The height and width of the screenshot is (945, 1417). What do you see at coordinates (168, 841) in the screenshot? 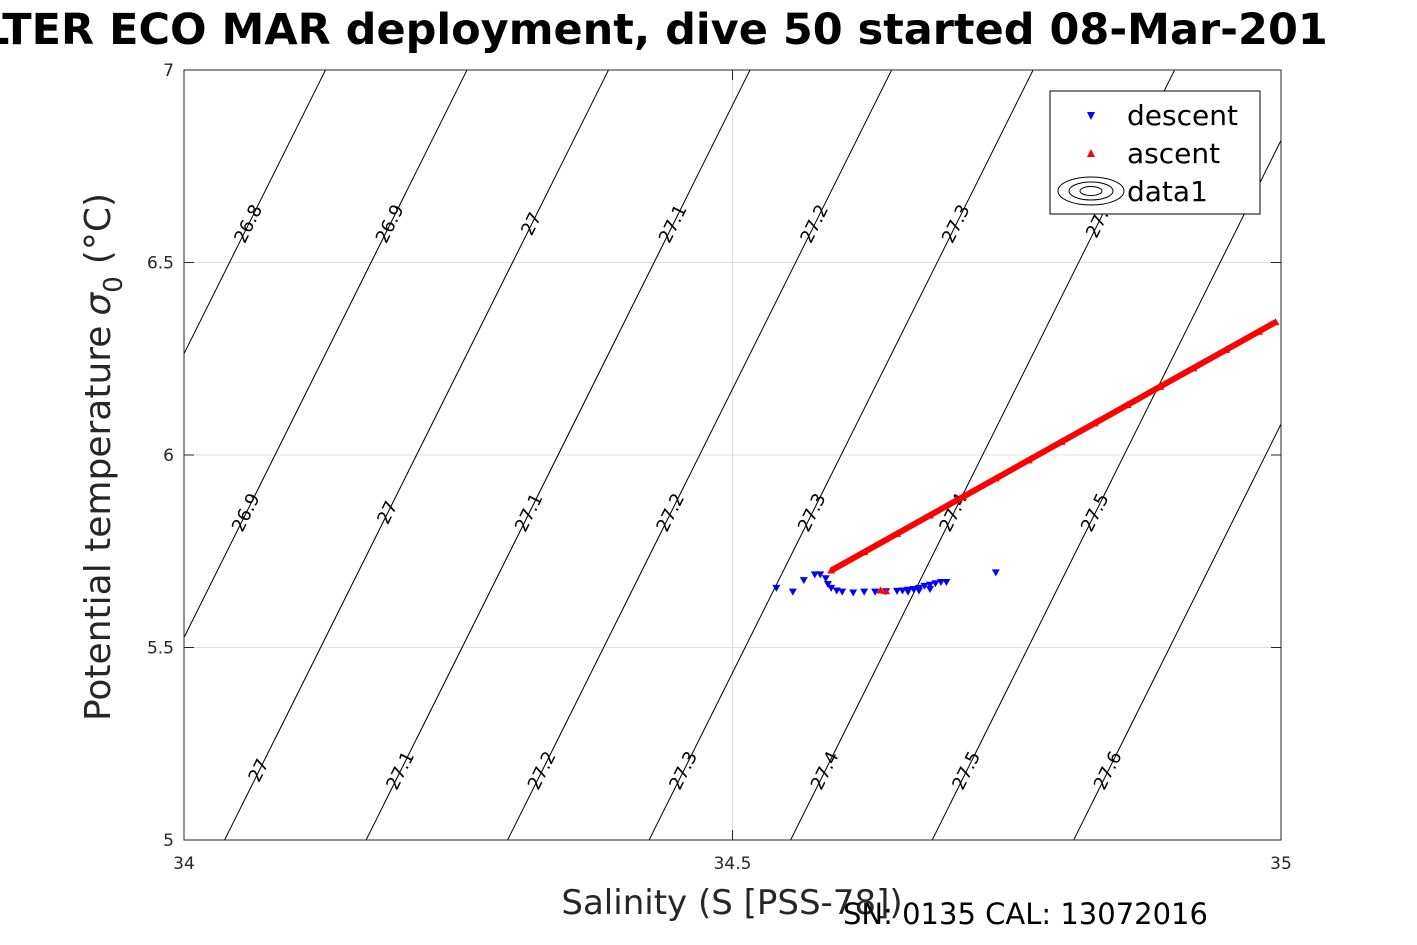
I see `y-tick-label: 5` at bounding box center [168, 841].